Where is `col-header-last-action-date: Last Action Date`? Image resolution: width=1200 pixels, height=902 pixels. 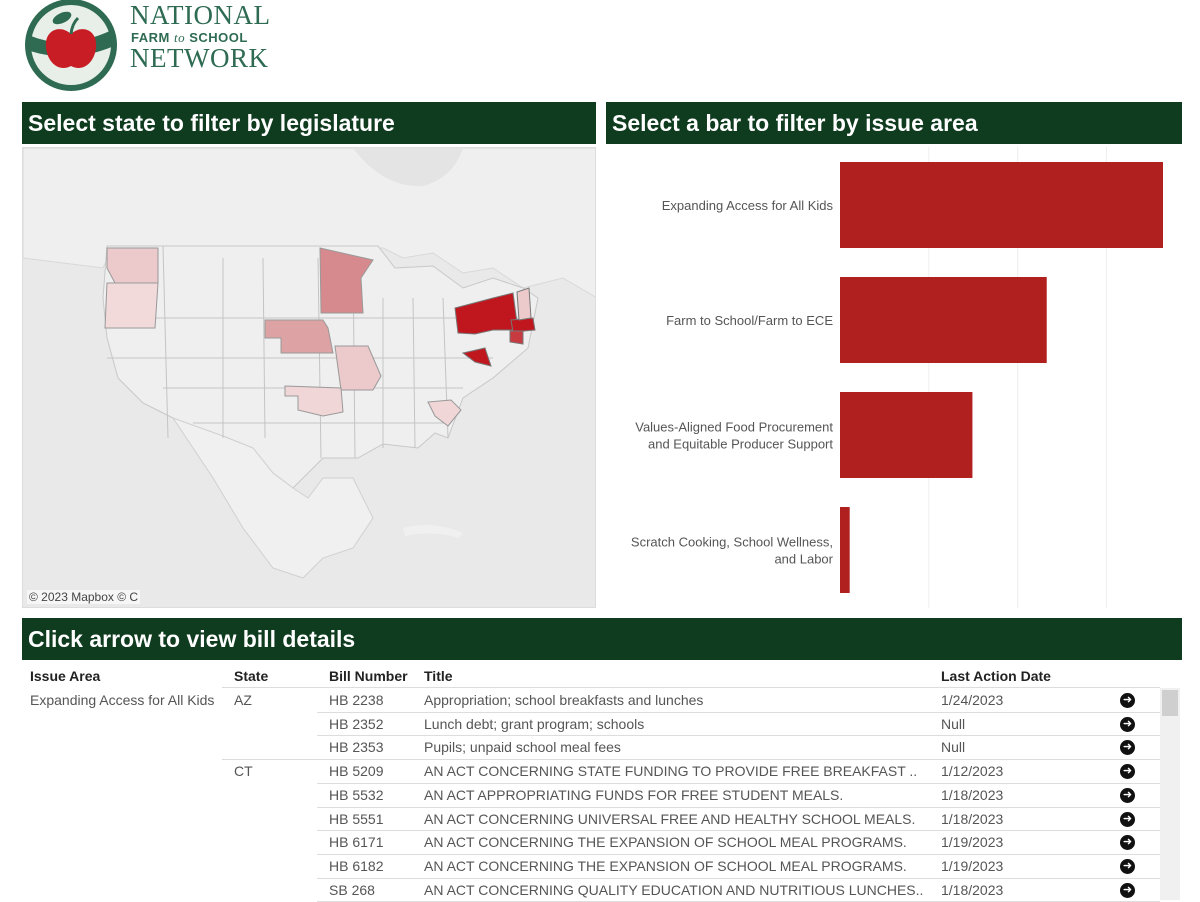
col-header-last-action-date: Last Action Date is located at coordinates (996, 676).